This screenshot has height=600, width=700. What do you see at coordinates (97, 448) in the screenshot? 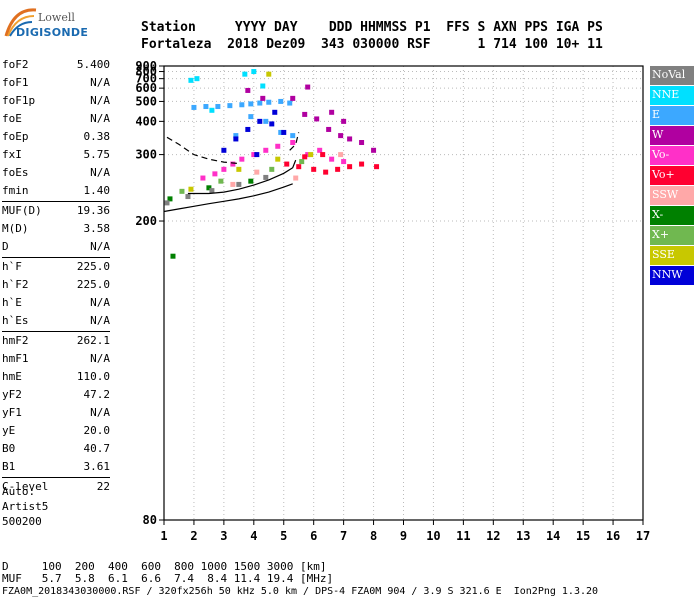
I see `param-value: 40.7` at bounding box center [97, 448].